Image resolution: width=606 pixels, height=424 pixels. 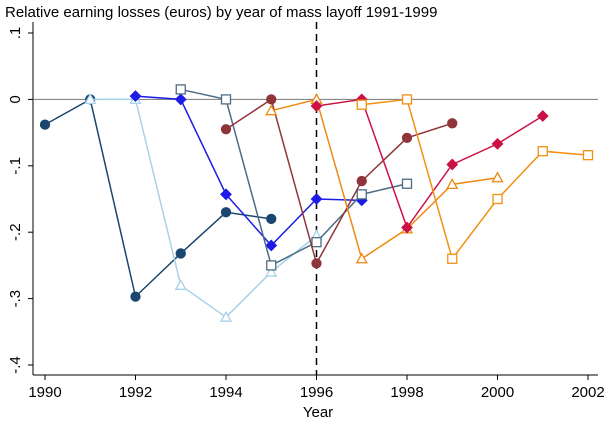 What do you see at coordinates (316, 392) in the screenshot?
I see `x-tick-label: 1996` at bounding box center [316, 392].